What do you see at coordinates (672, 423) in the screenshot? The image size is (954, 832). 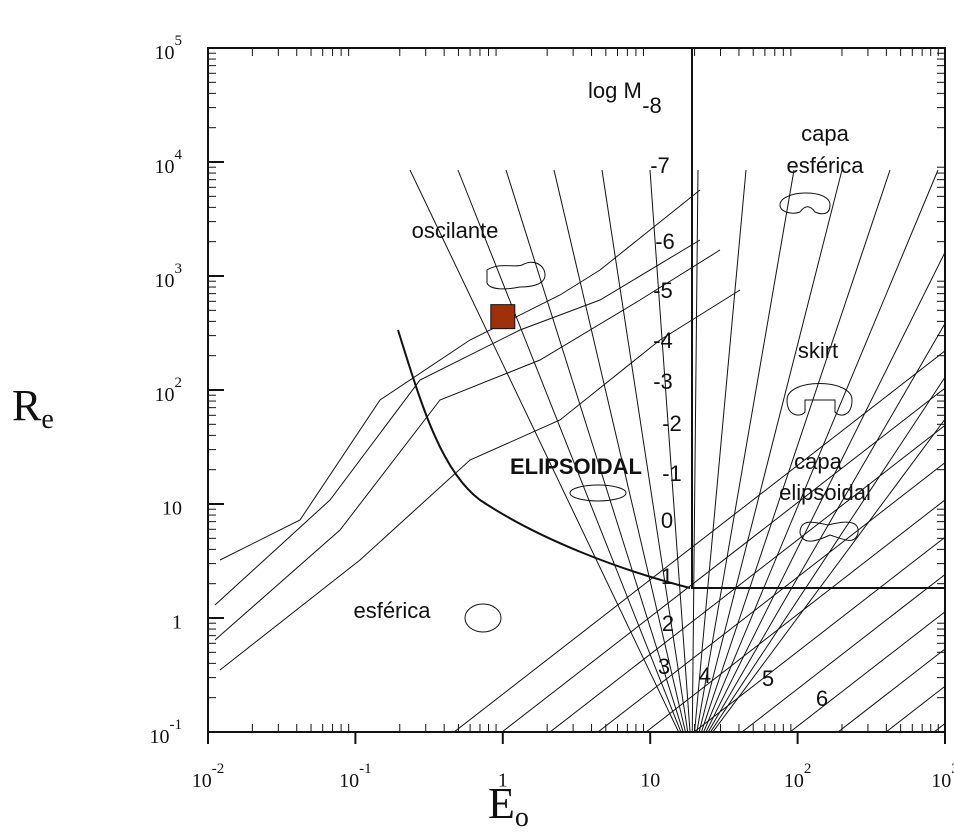 I see `contour-label: -2` at bounding box center [672, 423].